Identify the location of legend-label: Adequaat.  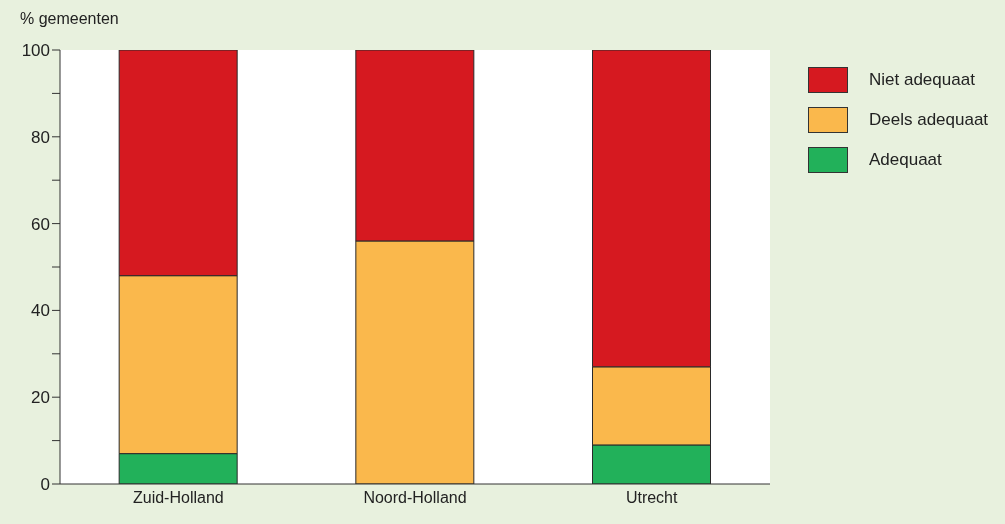
(905, 160).